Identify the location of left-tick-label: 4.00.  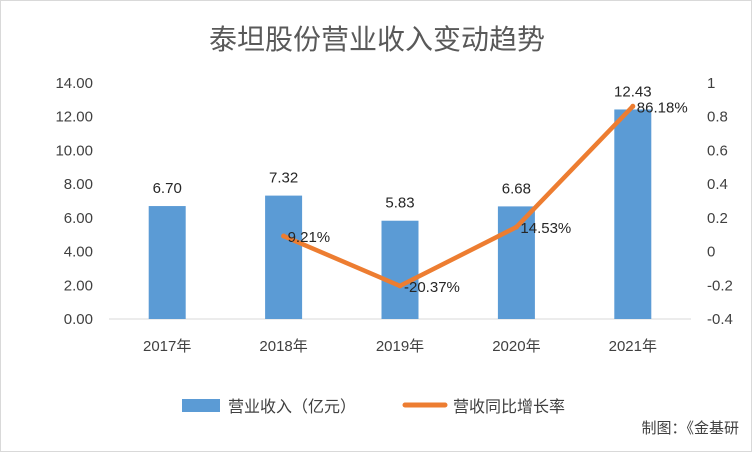
(78, 252).